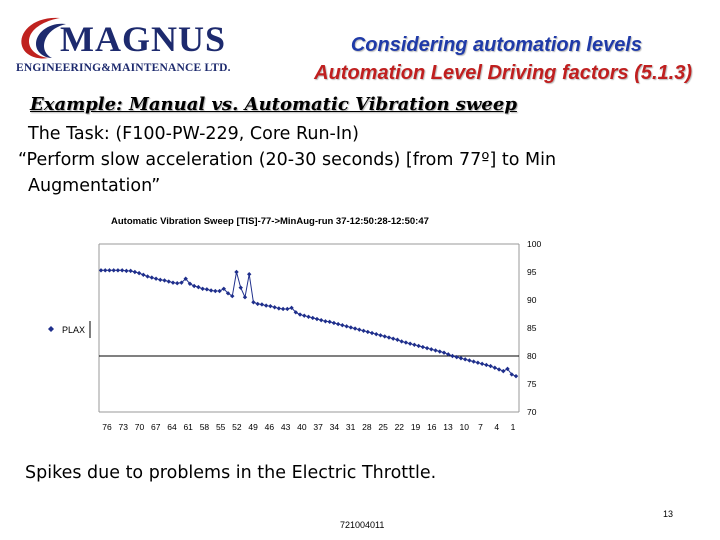 Image resolution: width=720 pixels, height=540 pixels. I want to click on x-tick-label: 40, so click(302, 427).